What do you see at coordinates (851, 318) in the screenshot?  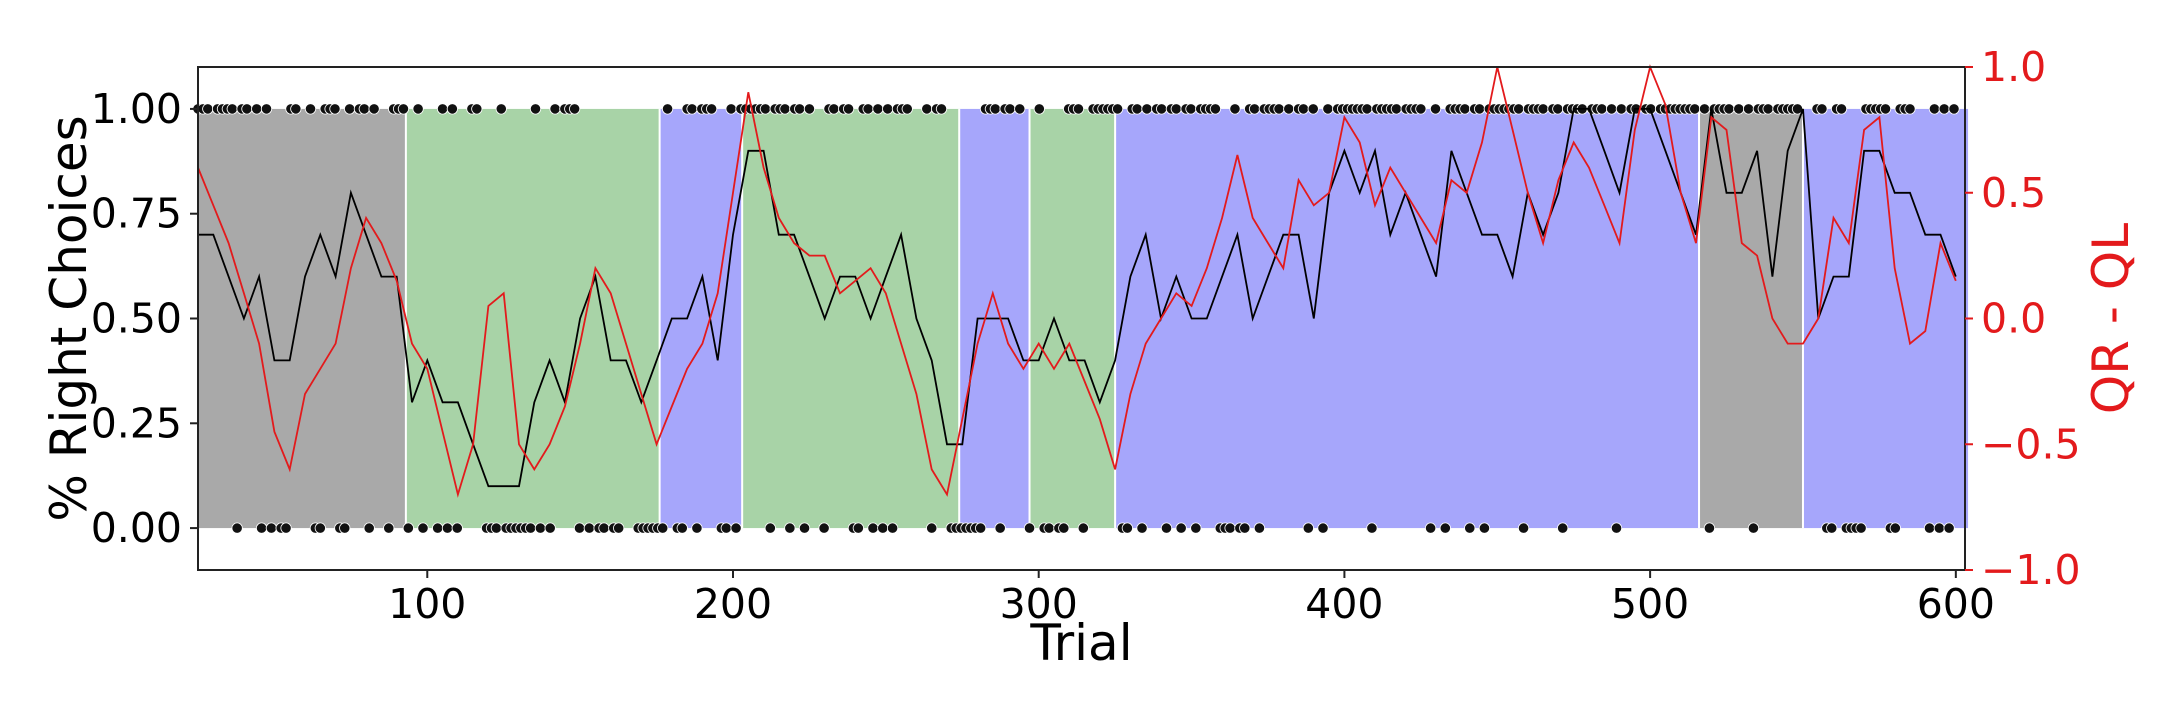 I see `condition-block-green` at bounding box center [851, 318].